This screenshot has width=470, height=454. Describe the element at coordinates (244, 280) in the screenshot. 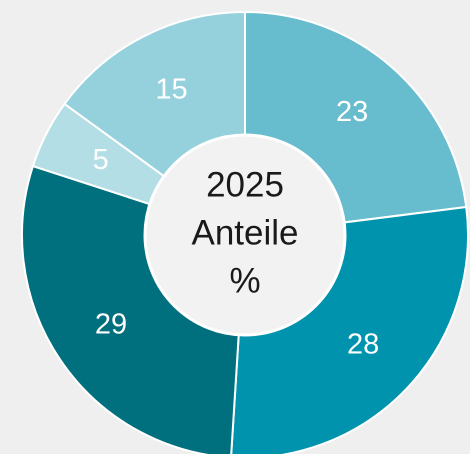

I see `center-label: %` at that location.